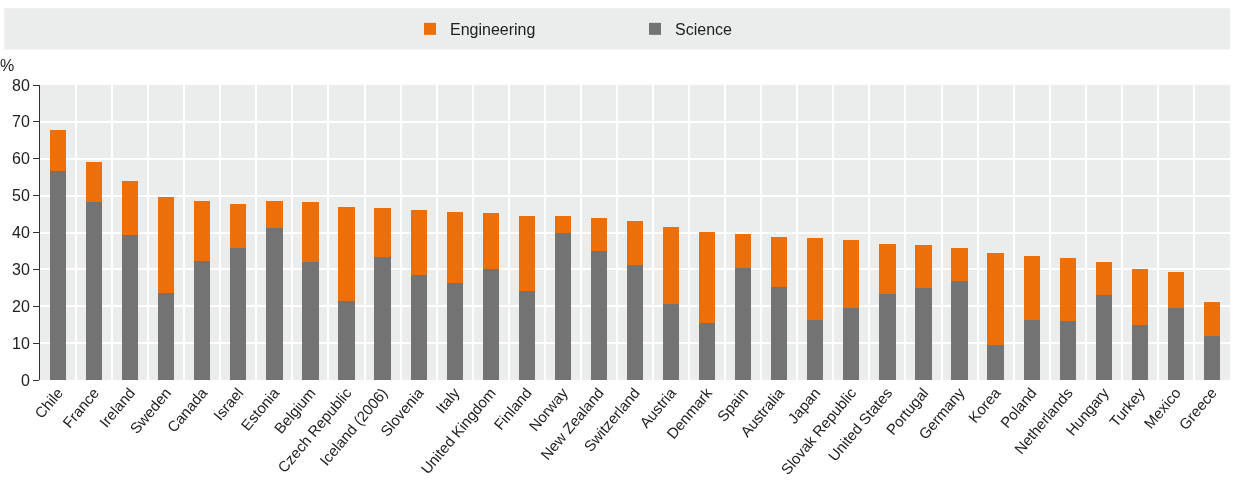  I want to click on legend-label: Engineering, so click(493, 30).